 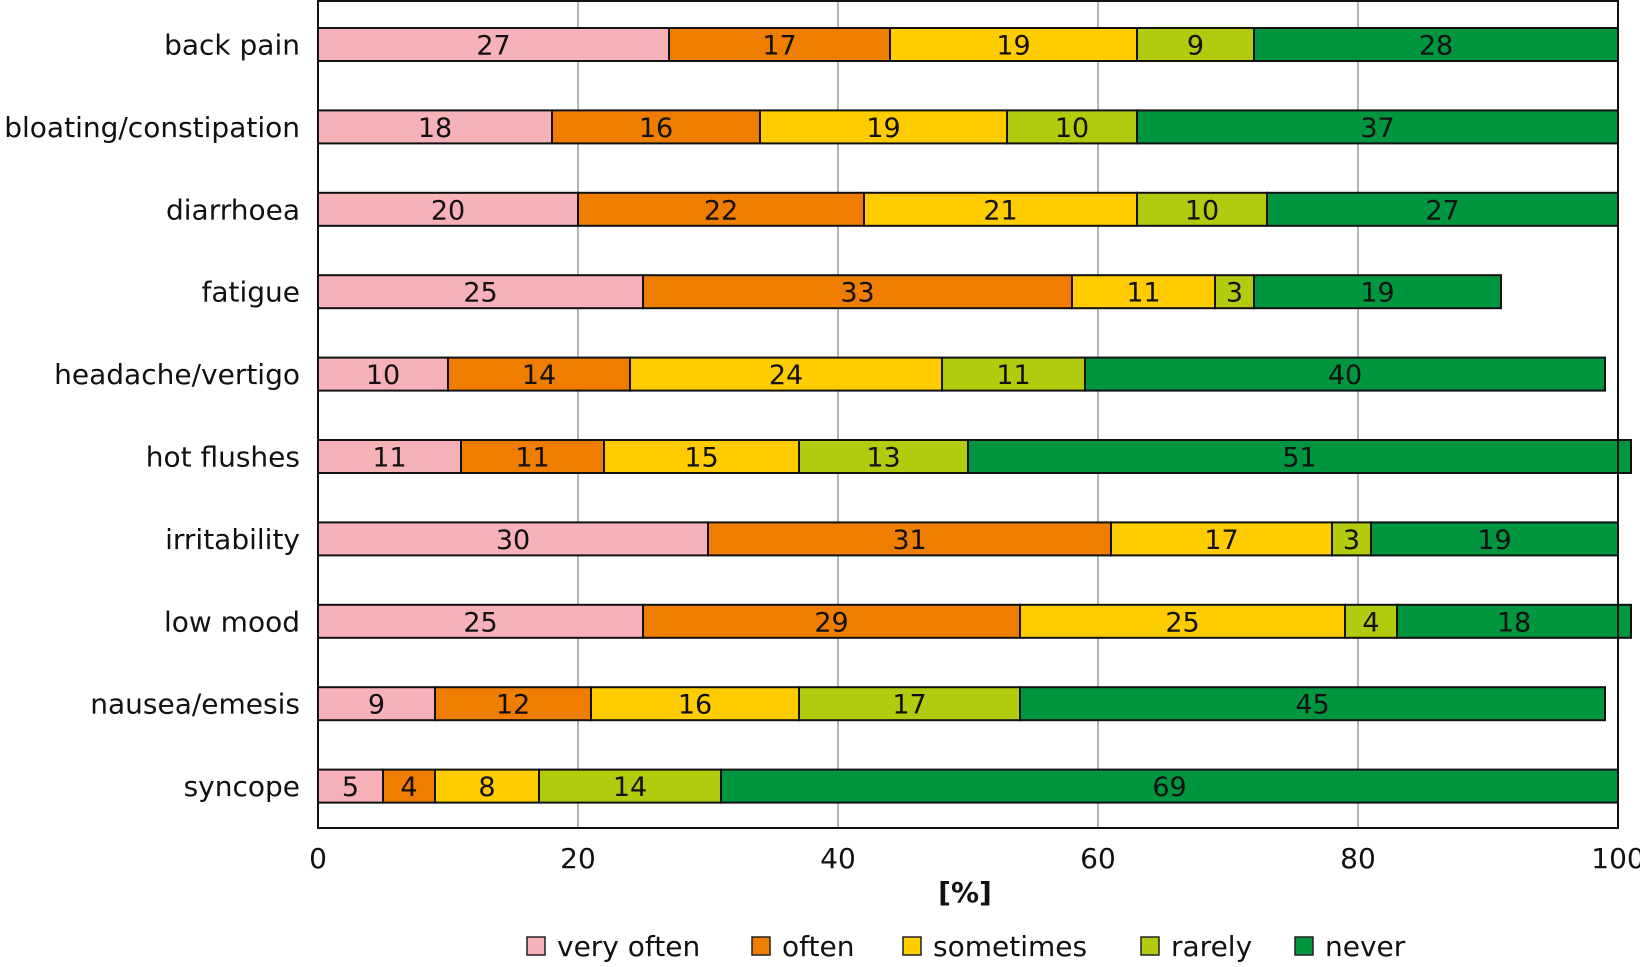 I want to click on data-label: 13, so click(x=883, y=458).